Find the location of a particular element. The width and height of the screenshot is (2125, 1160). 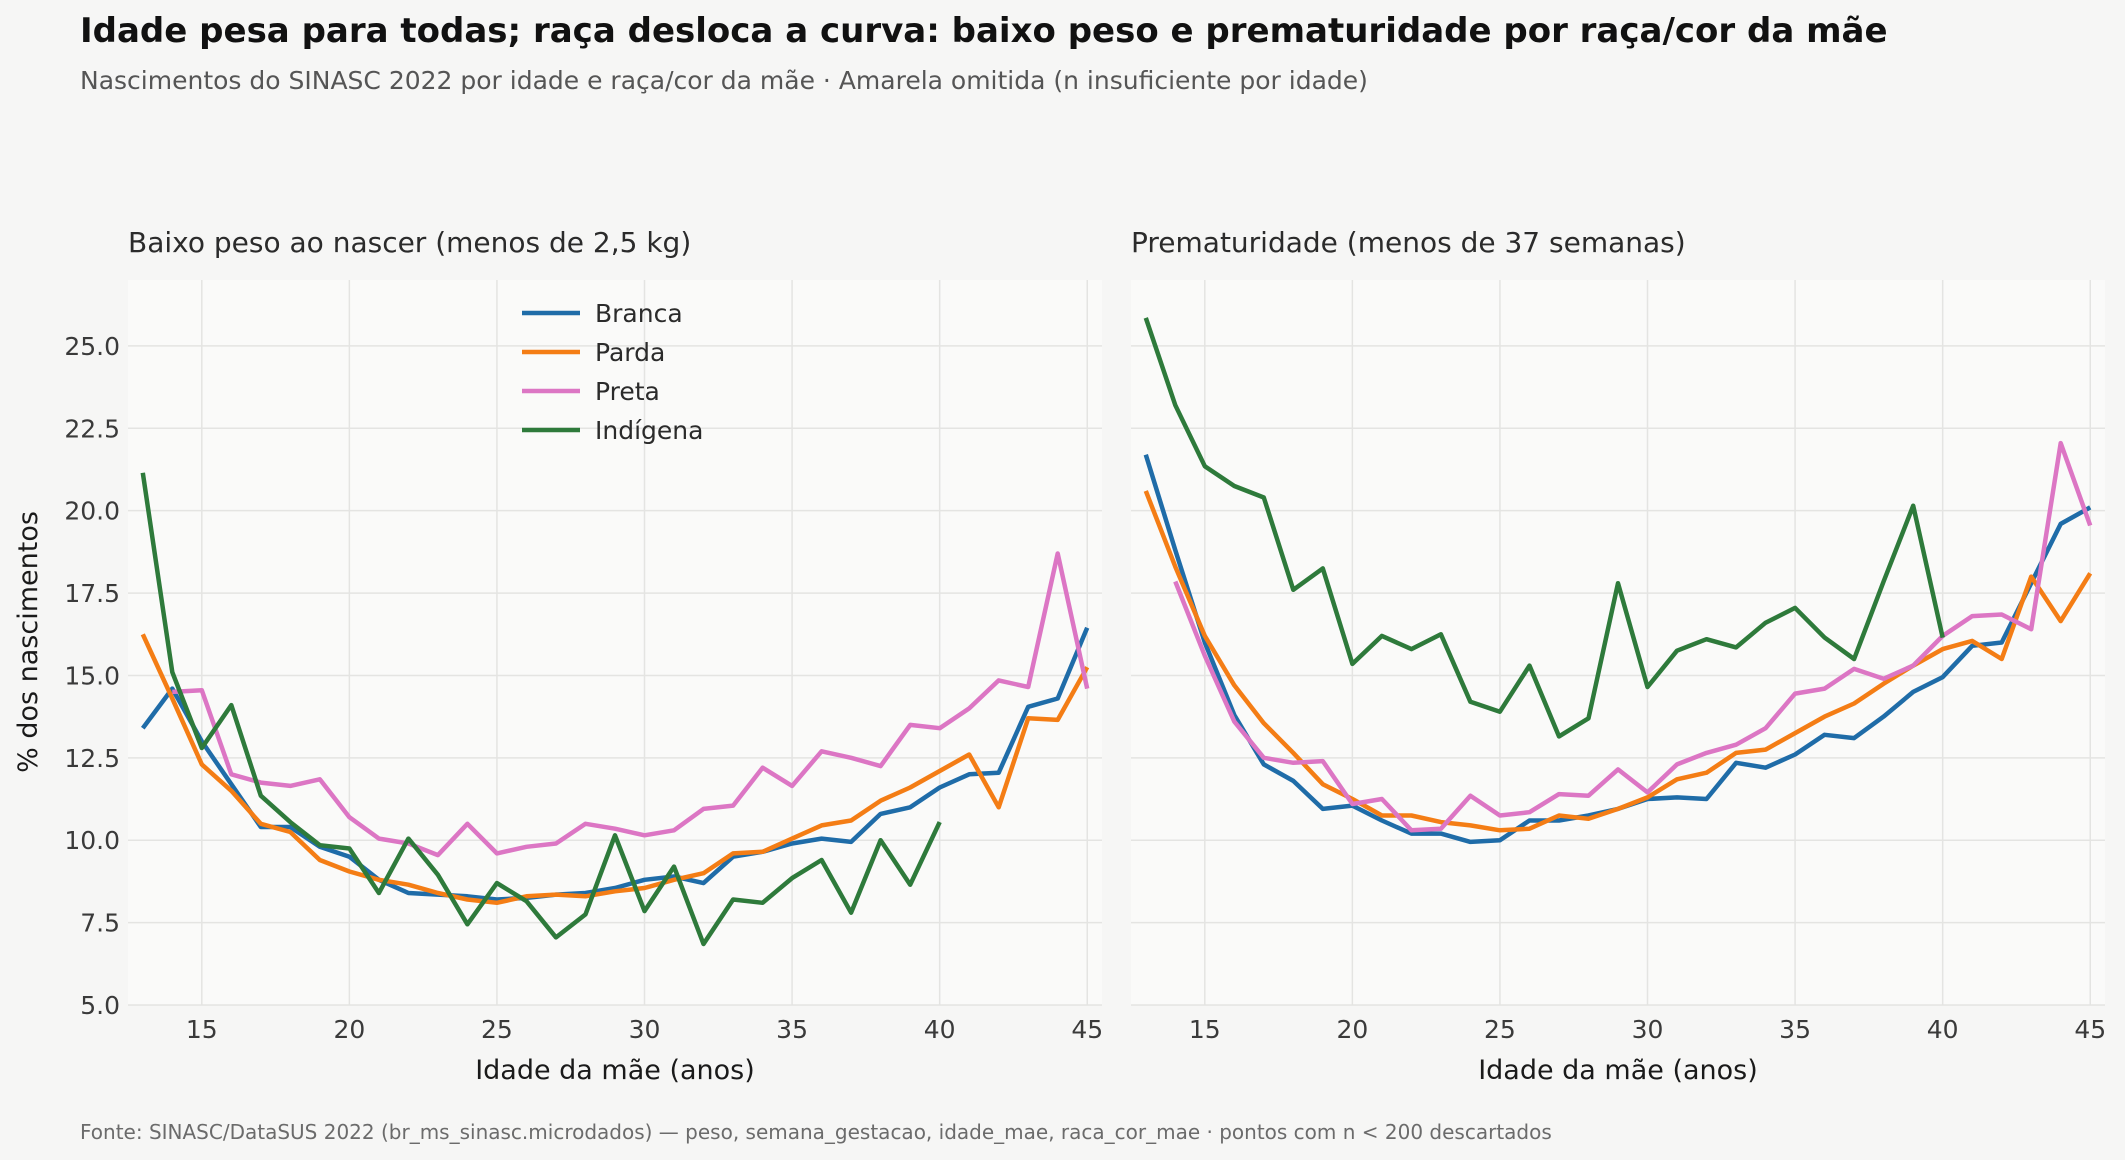

legend: Branca Parda Preta Indígena is located at coordinates (612, 372).